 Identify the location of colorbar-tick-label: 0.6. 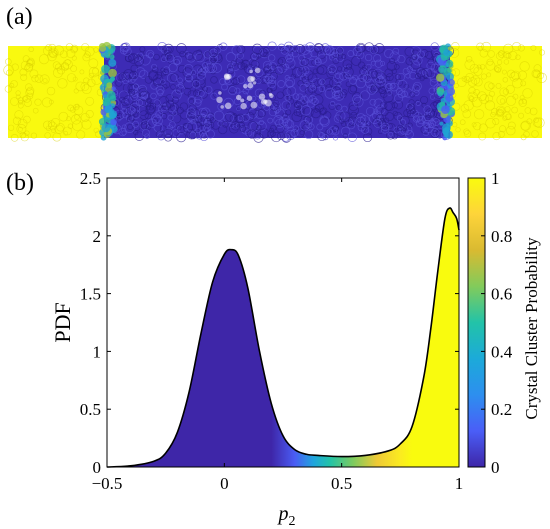
(501, 294).